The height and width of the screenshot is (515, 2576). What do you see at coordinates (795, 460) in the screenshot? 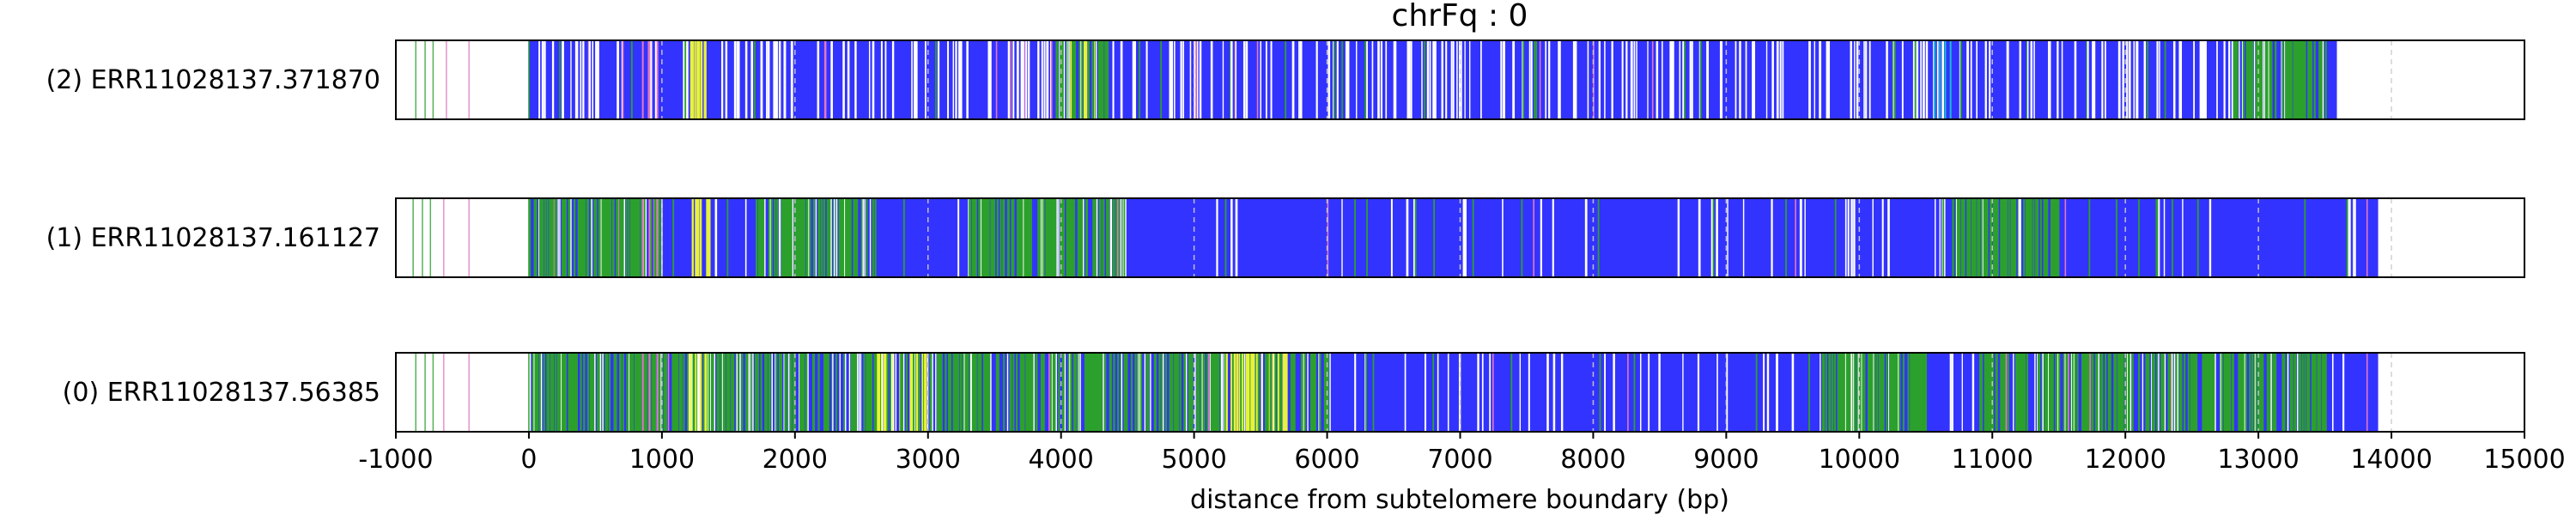
I see `x-tick-label: 2000` at bounding box center [795, 460].